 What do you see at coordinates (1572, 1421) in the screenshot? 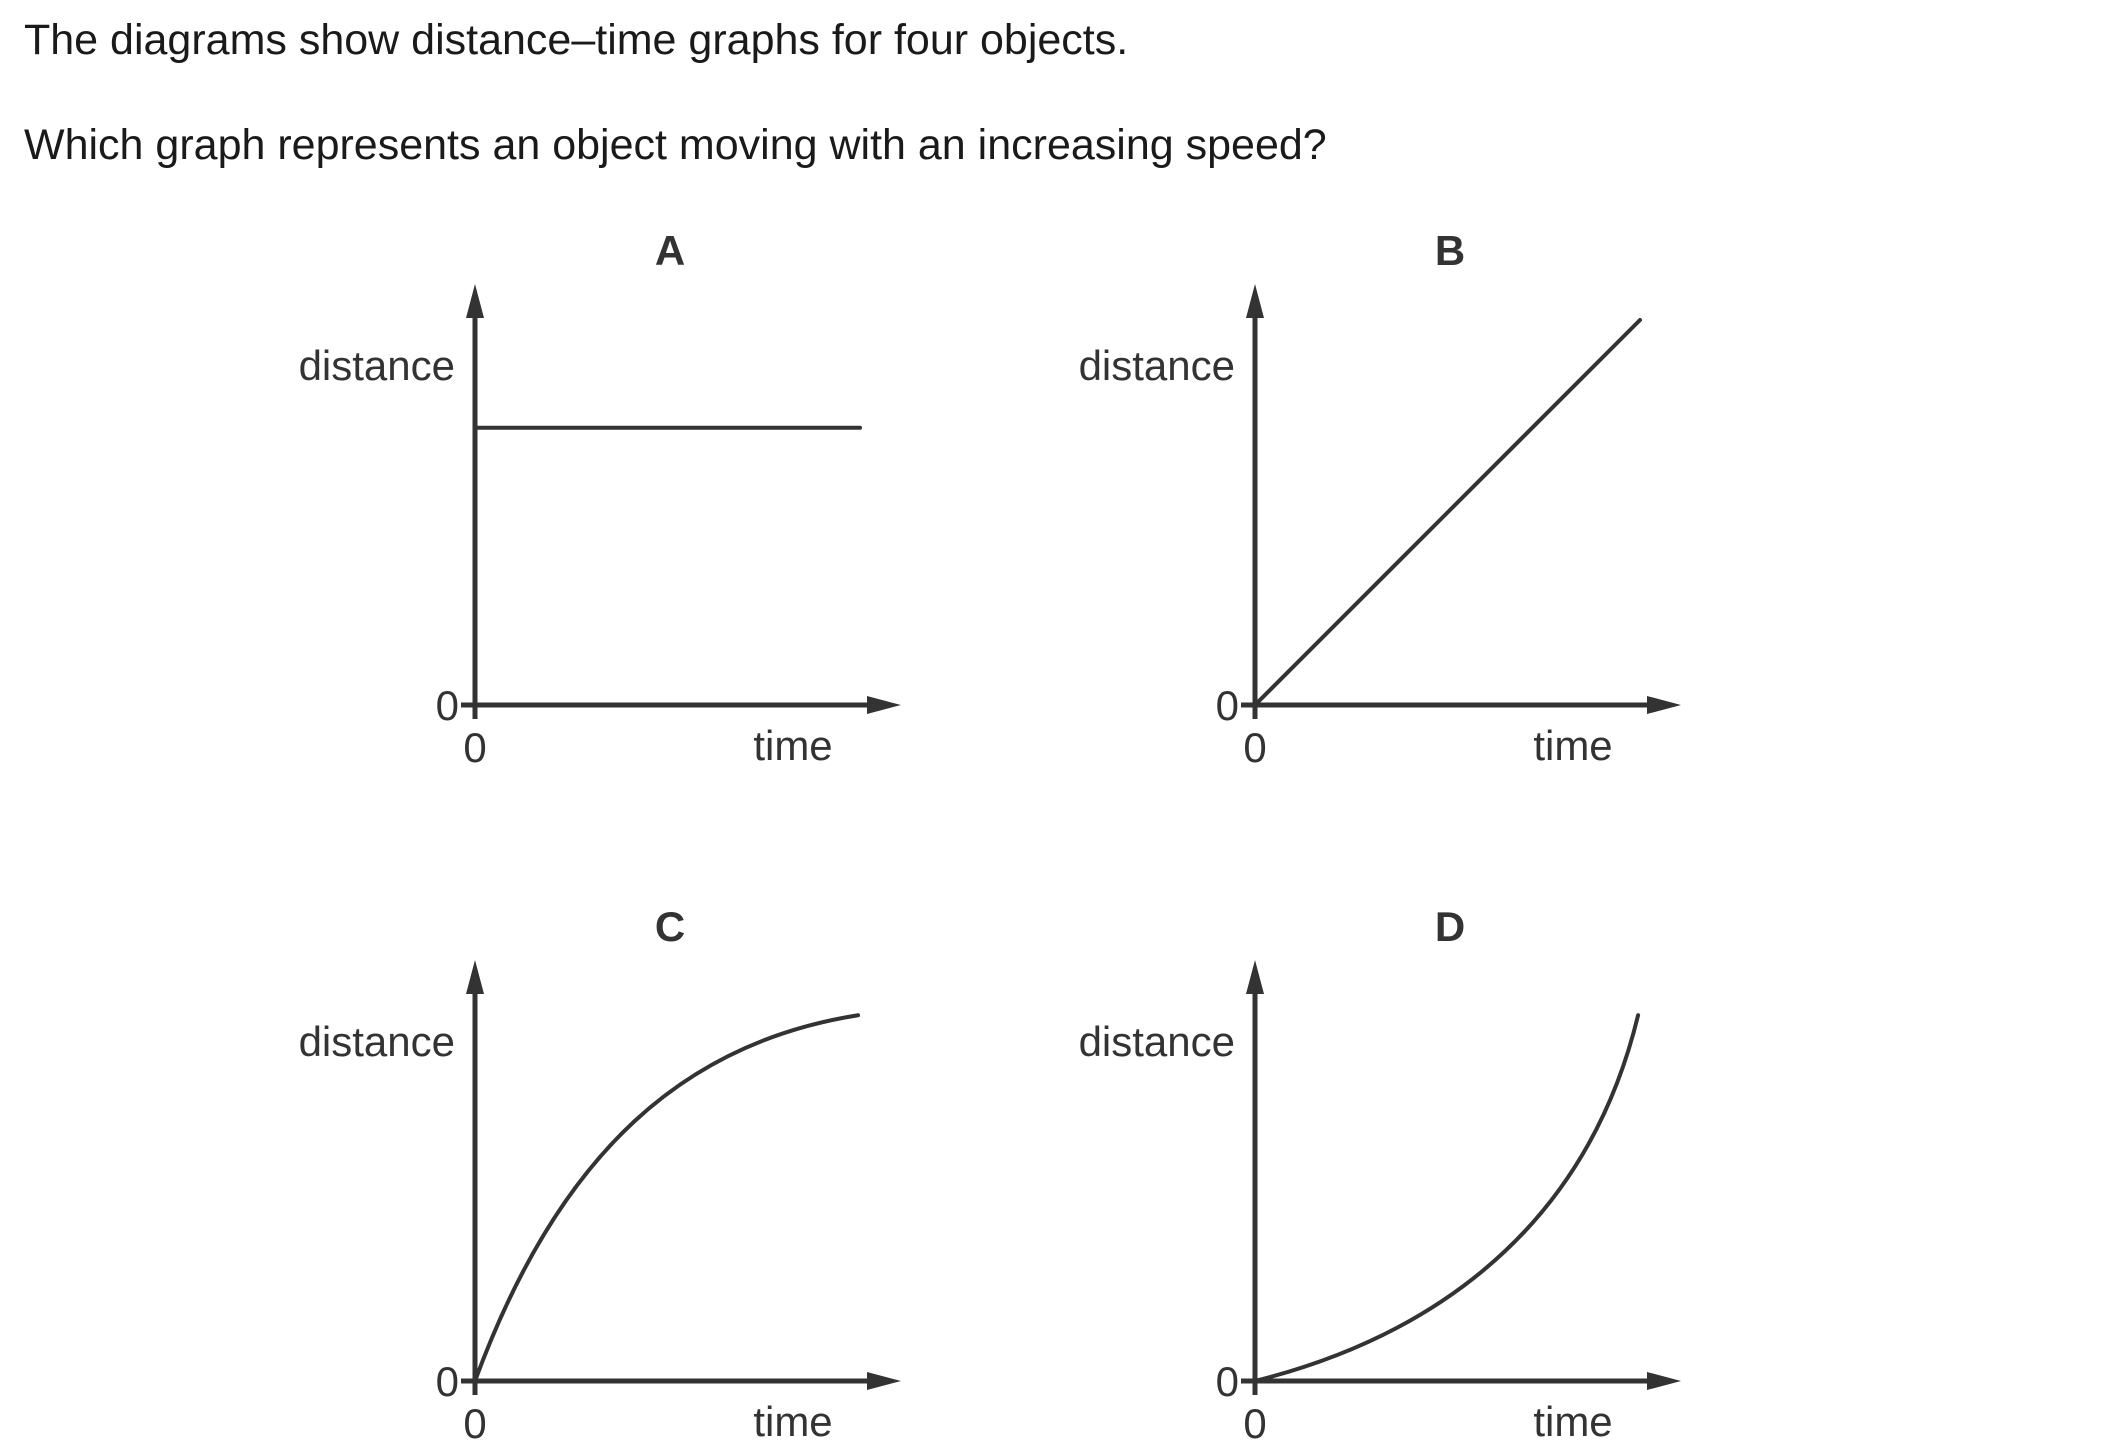
I see `graph-d-x-axis-label: time` at bounding box center [1572, 1421].